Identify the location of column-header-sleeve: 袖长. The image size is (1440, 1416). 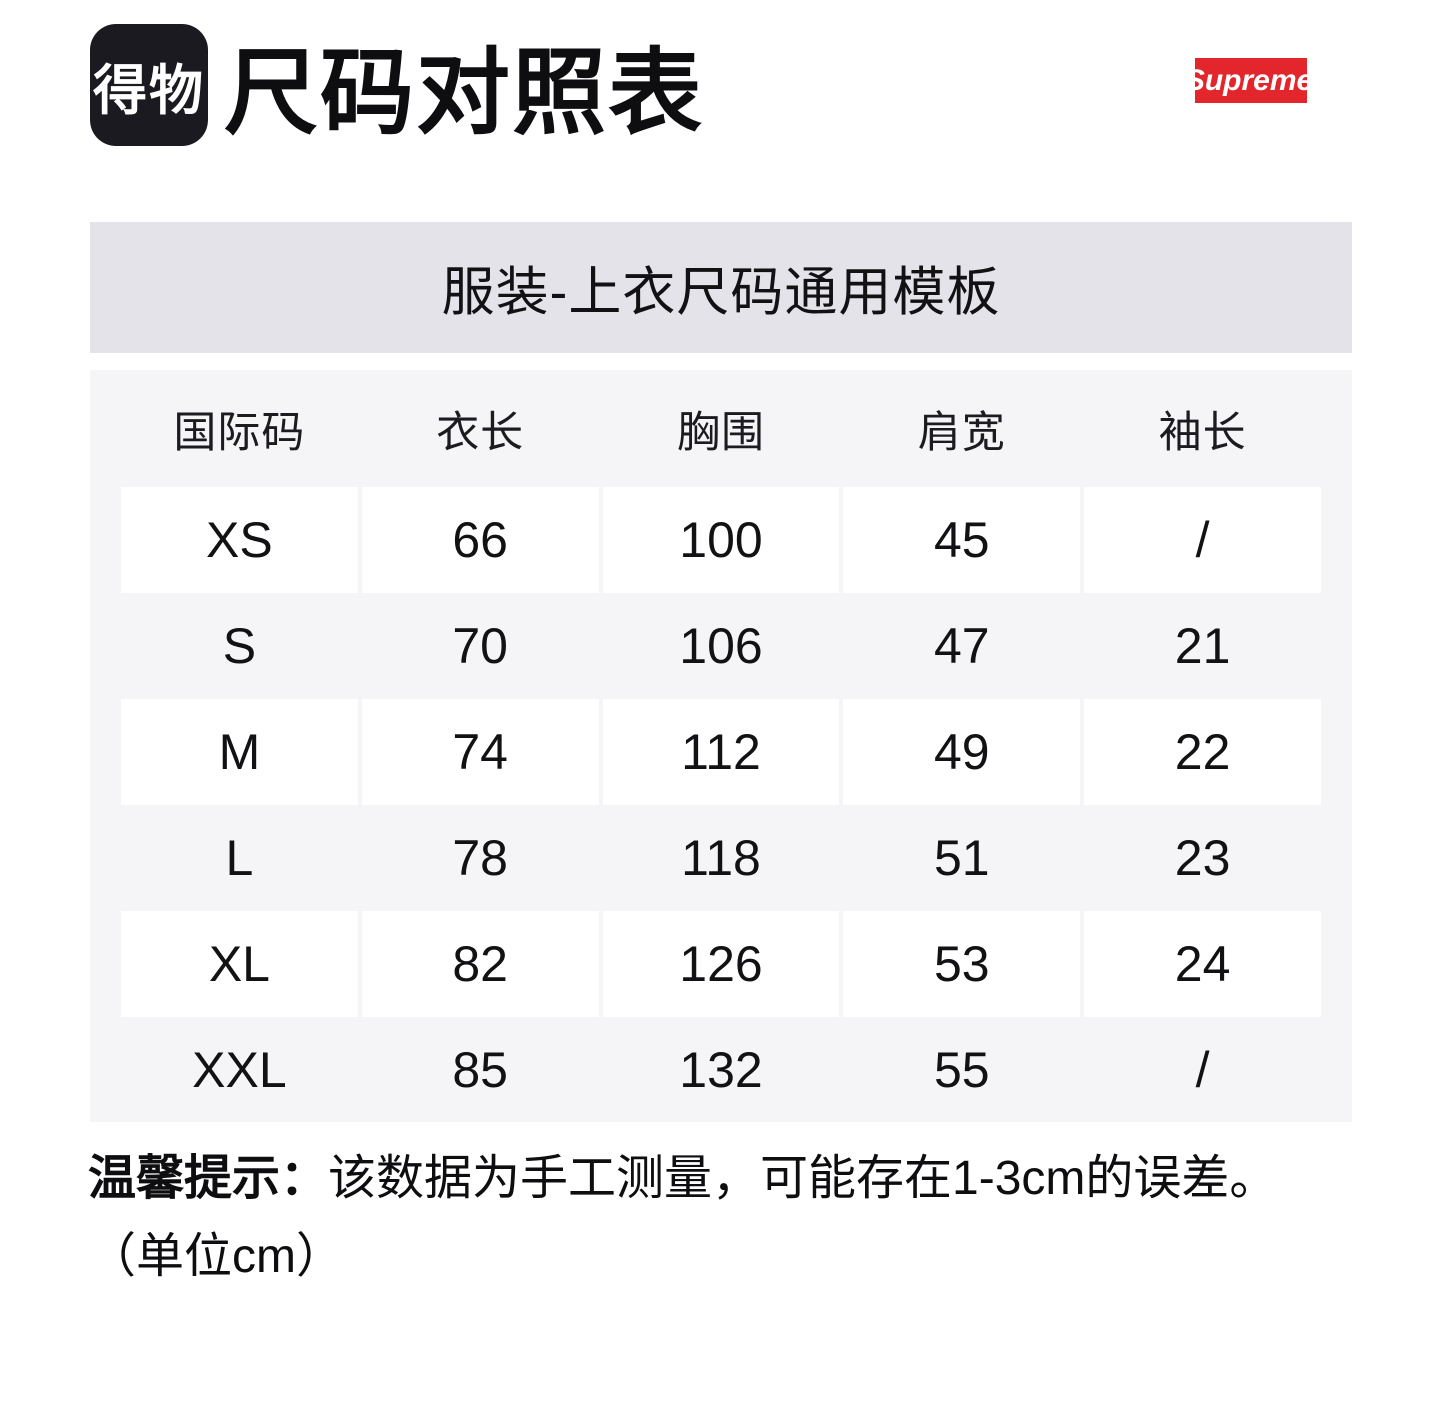
(1202, 432).